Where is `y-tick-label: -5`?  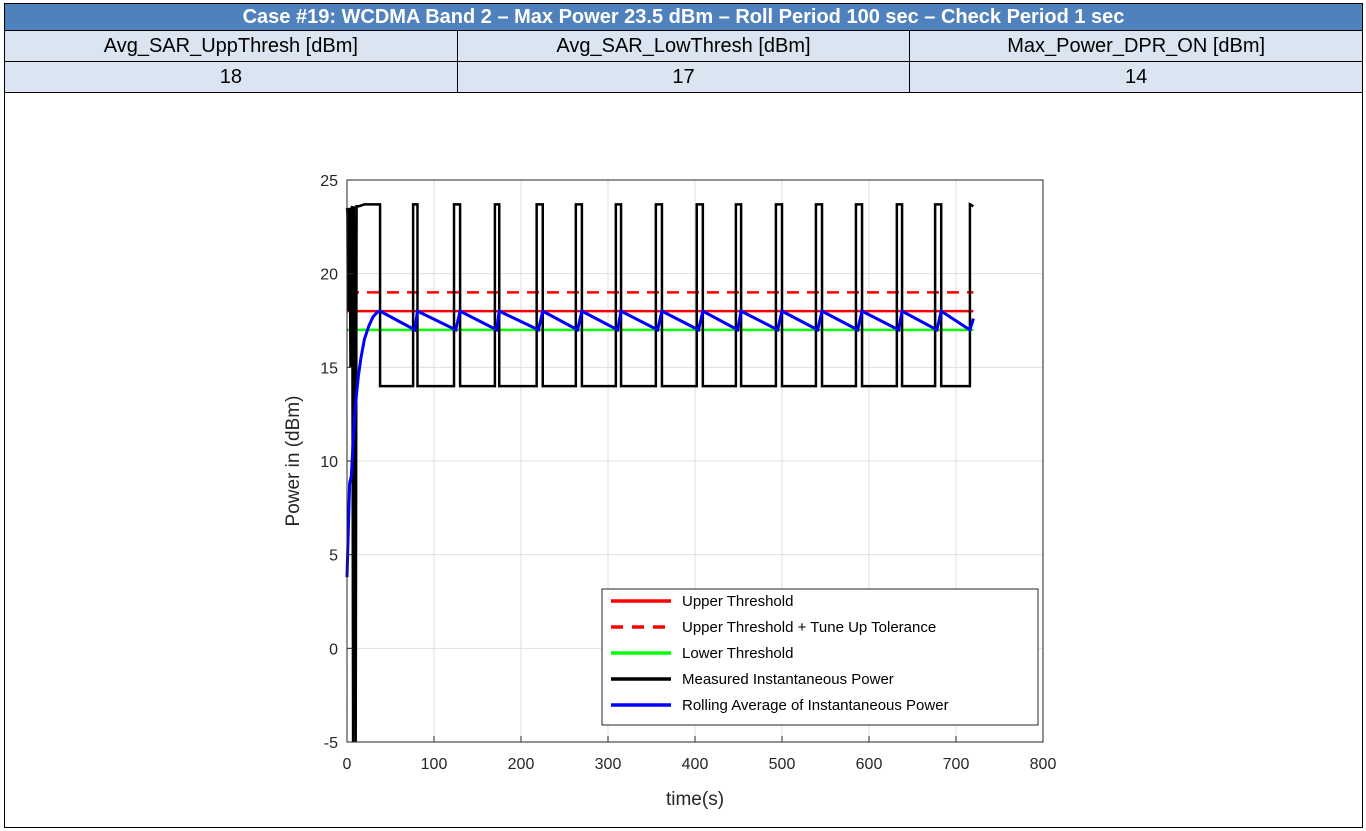 y-tick-label: -5 is located at coordinates (331, 743).